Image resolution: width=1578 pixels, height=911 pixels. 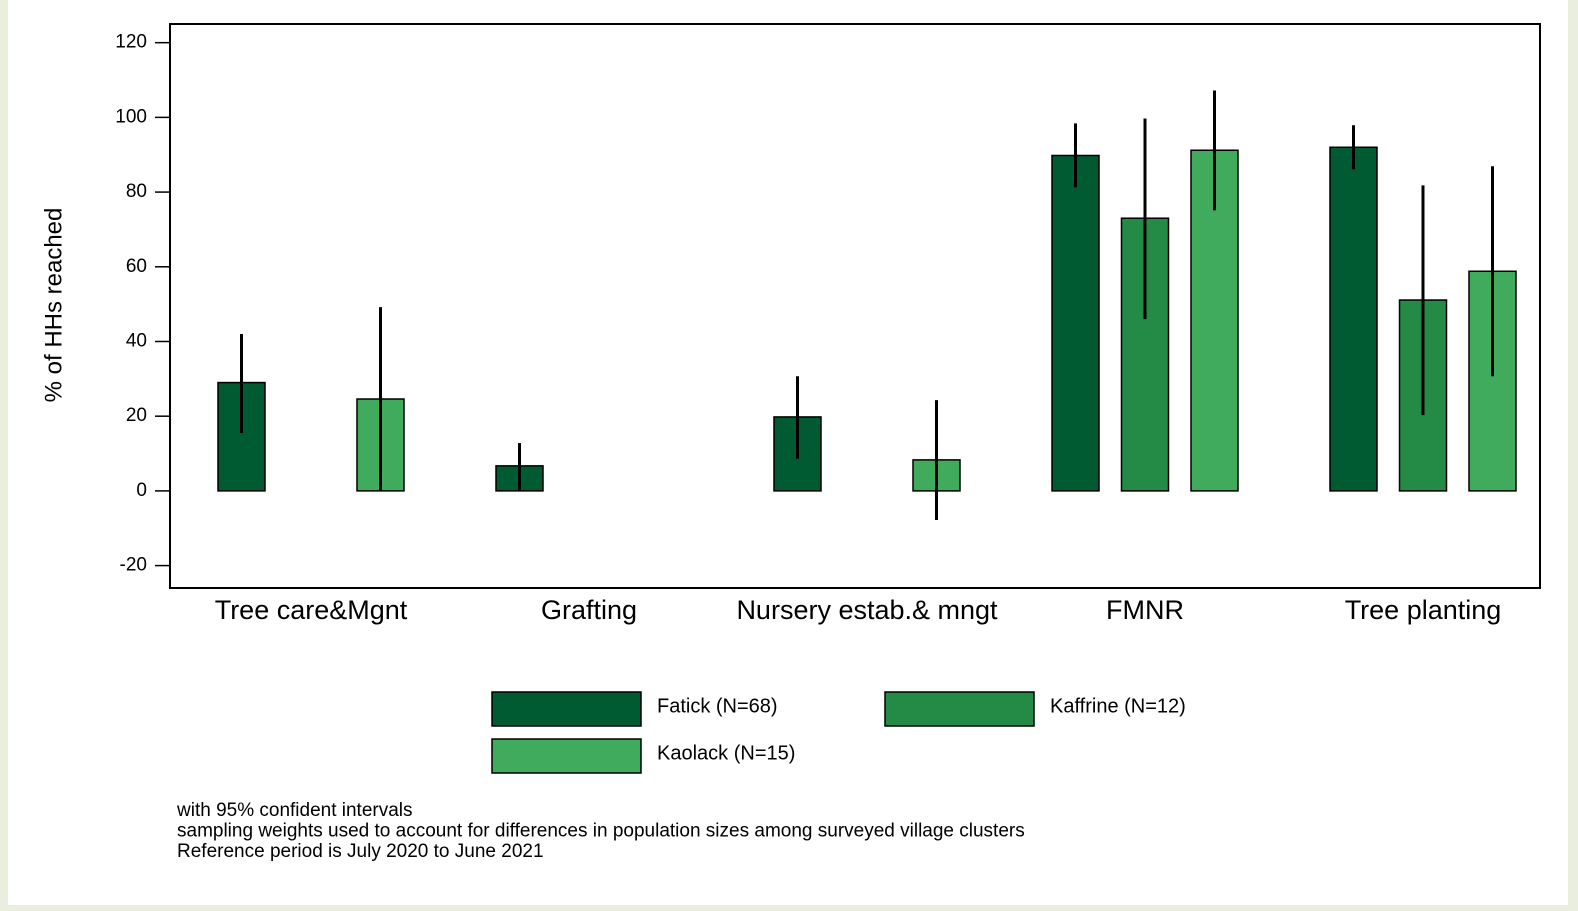 What do you see at coordinates (136, 266) in the screenshot?
I see `y-tick-label: 60` at bounding box center [136, 266].